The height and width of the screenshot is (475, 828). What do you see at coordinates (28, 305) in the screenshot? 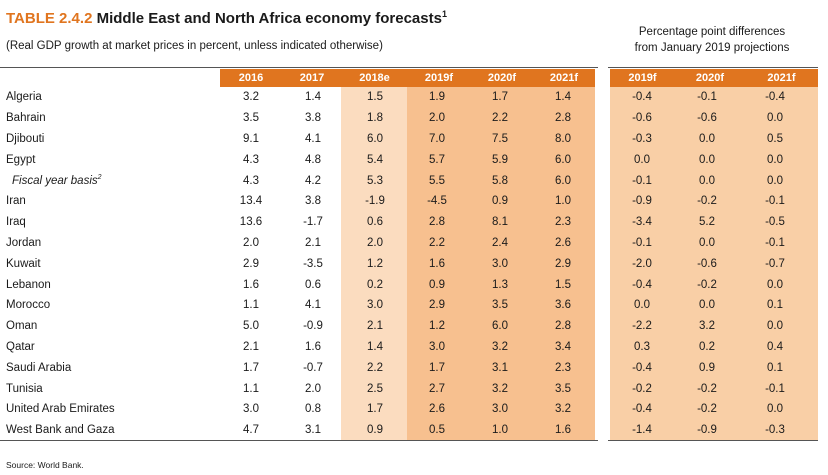
I see `row-label-text: Morocco` at bounding box center [28, 305].